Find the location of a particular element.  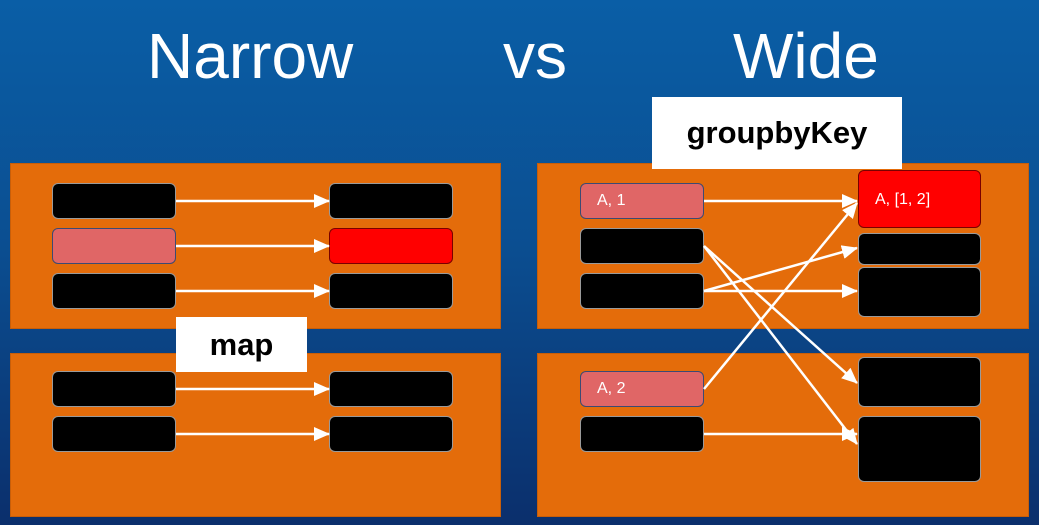

wide-target-record-a12: A, [1, 2] is located at coordinates (919, 199).